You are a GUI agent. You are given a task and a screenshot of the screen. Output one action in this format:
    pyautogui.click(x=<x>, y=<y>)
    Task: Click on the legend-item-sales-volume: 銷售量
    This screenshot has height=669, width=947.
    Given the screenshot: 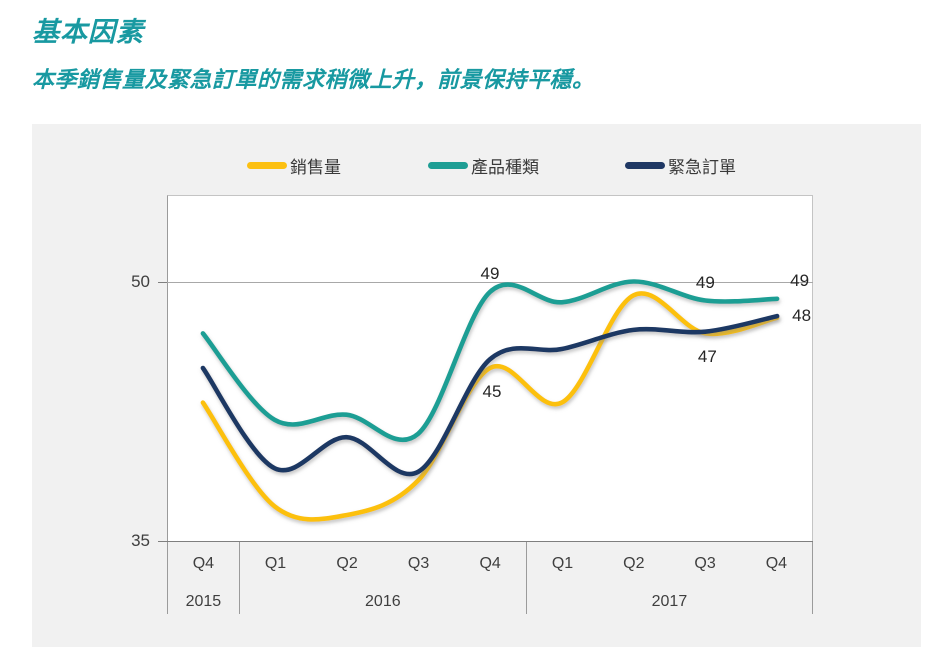 What is the action you would take?
    pyautogui.click(x=294, y=165)
    